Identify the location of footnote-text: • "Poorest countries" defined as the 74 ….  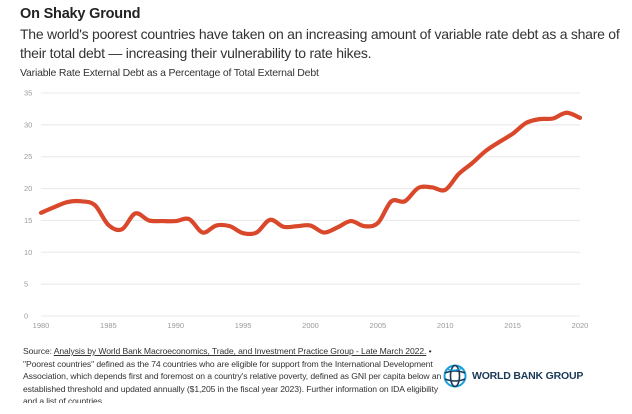
(232, 374).